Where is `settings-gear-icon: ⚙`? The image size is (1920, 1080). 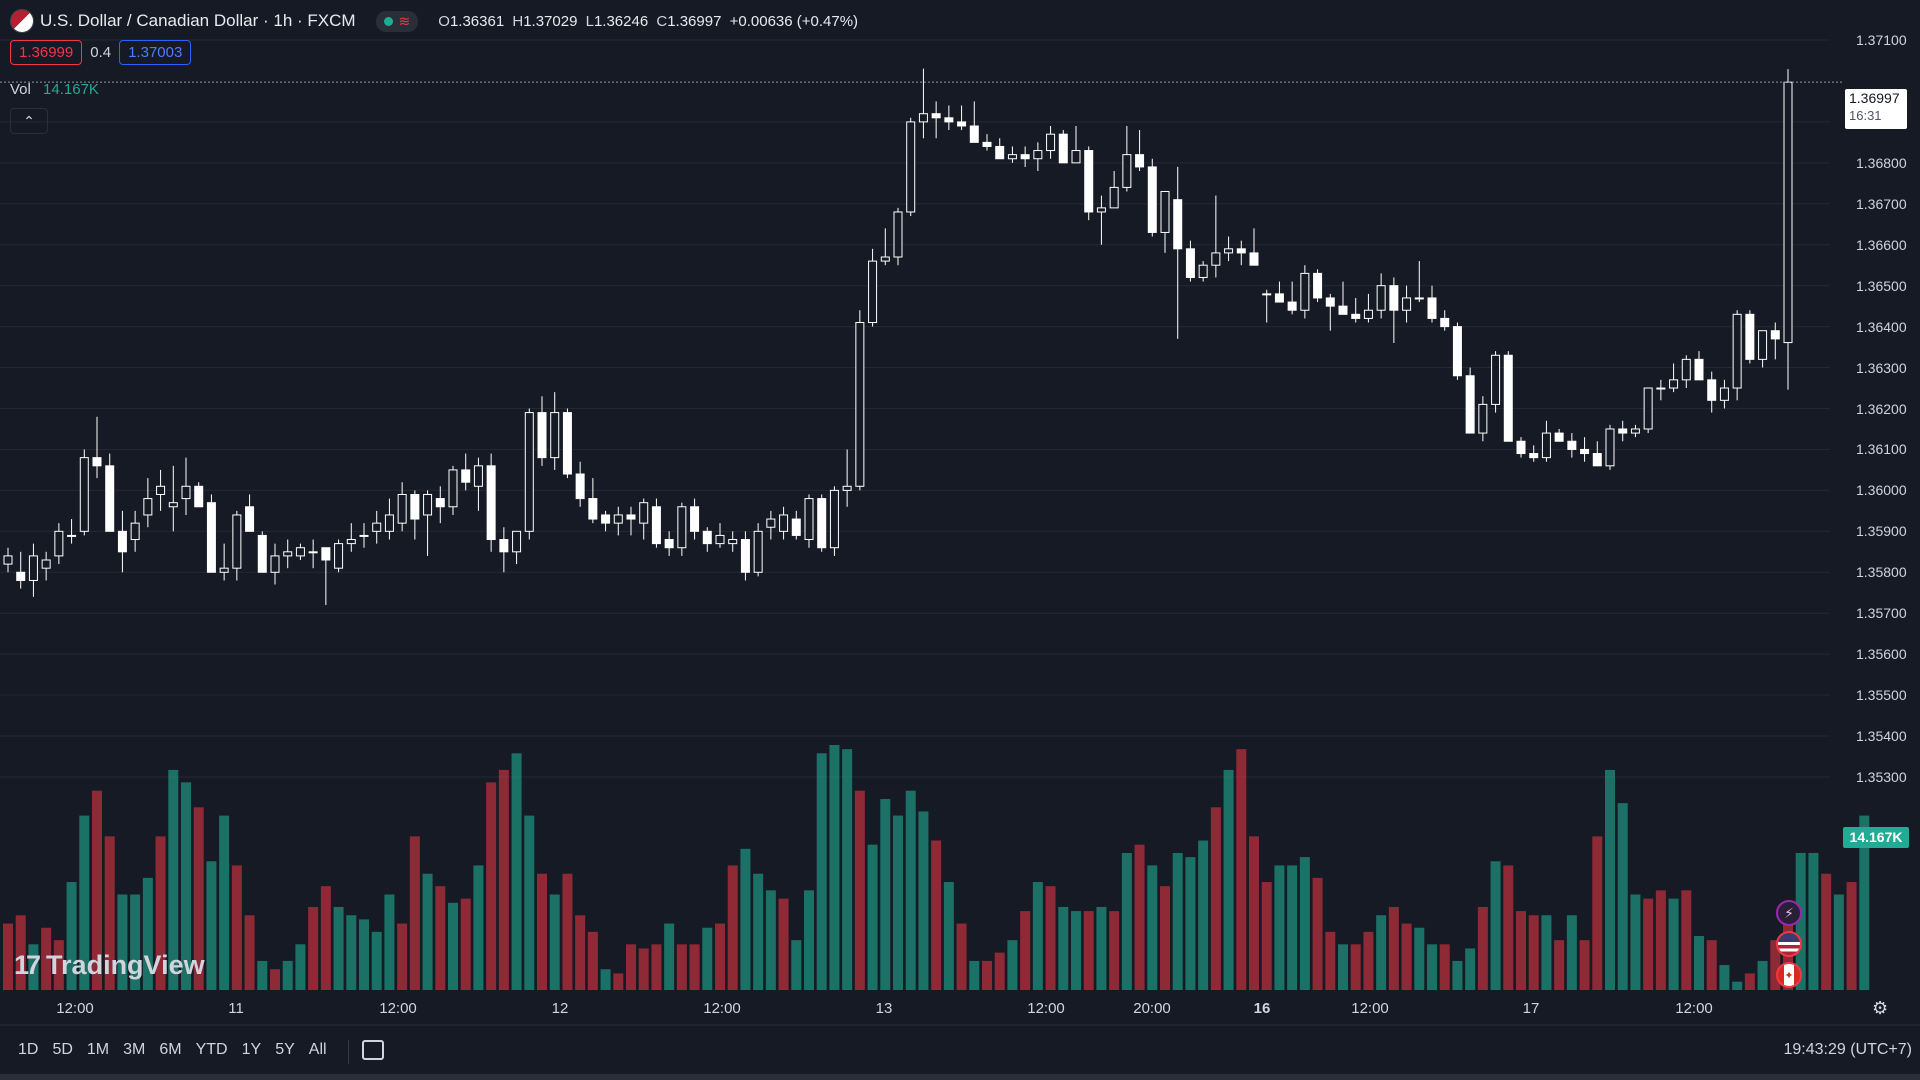
settings-gear-icon: ⚙ is located at coordinates (1880, 1008).